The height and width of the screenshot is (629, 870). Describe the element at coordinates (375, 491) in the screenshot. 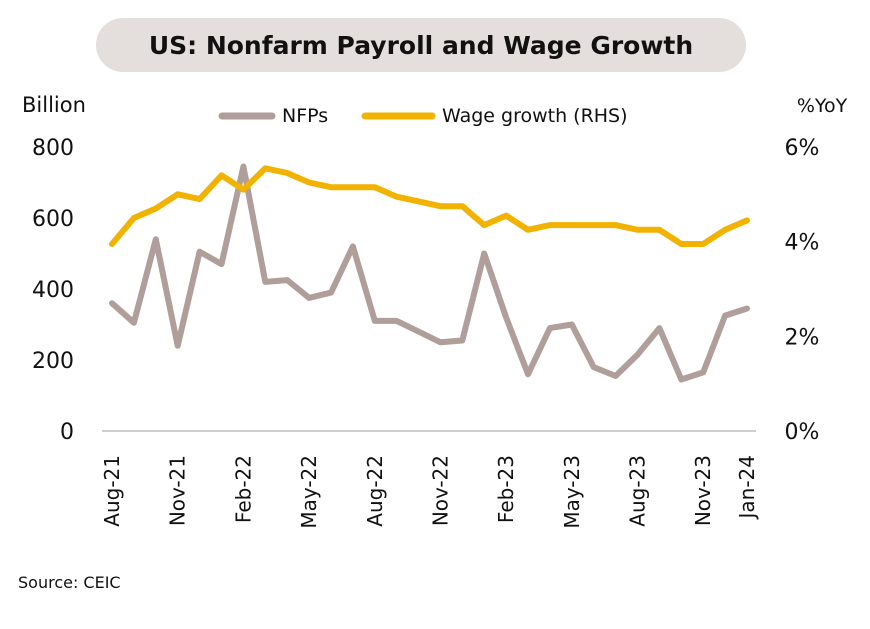

I see `x-tick-label: Aug-22` at that location.